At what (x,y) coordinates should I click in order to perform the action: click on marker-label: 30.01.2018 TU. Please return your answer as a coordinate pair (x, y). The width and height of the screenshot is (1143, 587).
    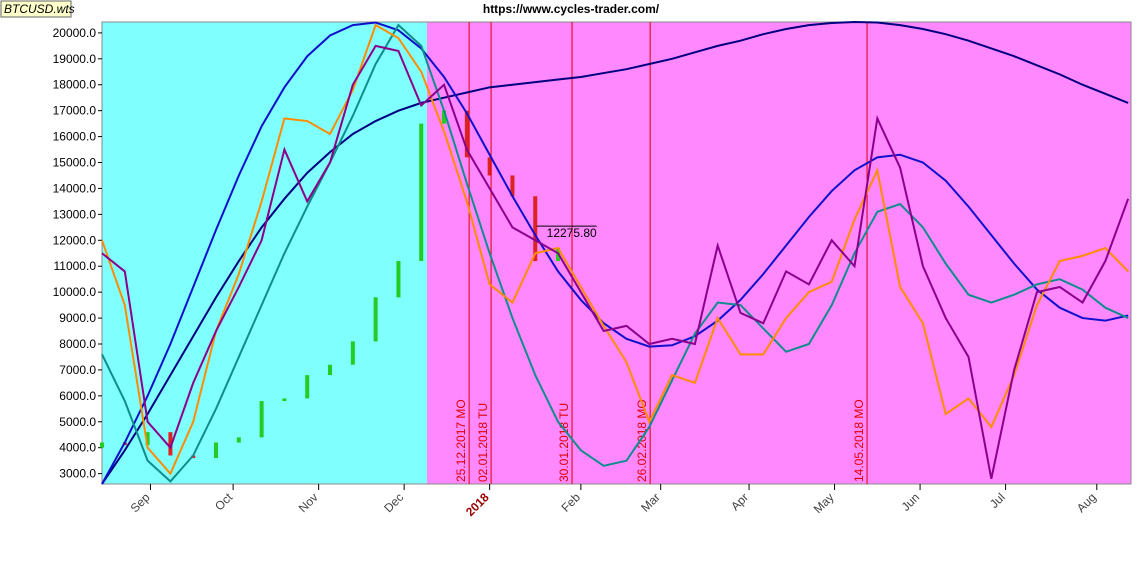
    Looking at the image, I should click on (564, 442).